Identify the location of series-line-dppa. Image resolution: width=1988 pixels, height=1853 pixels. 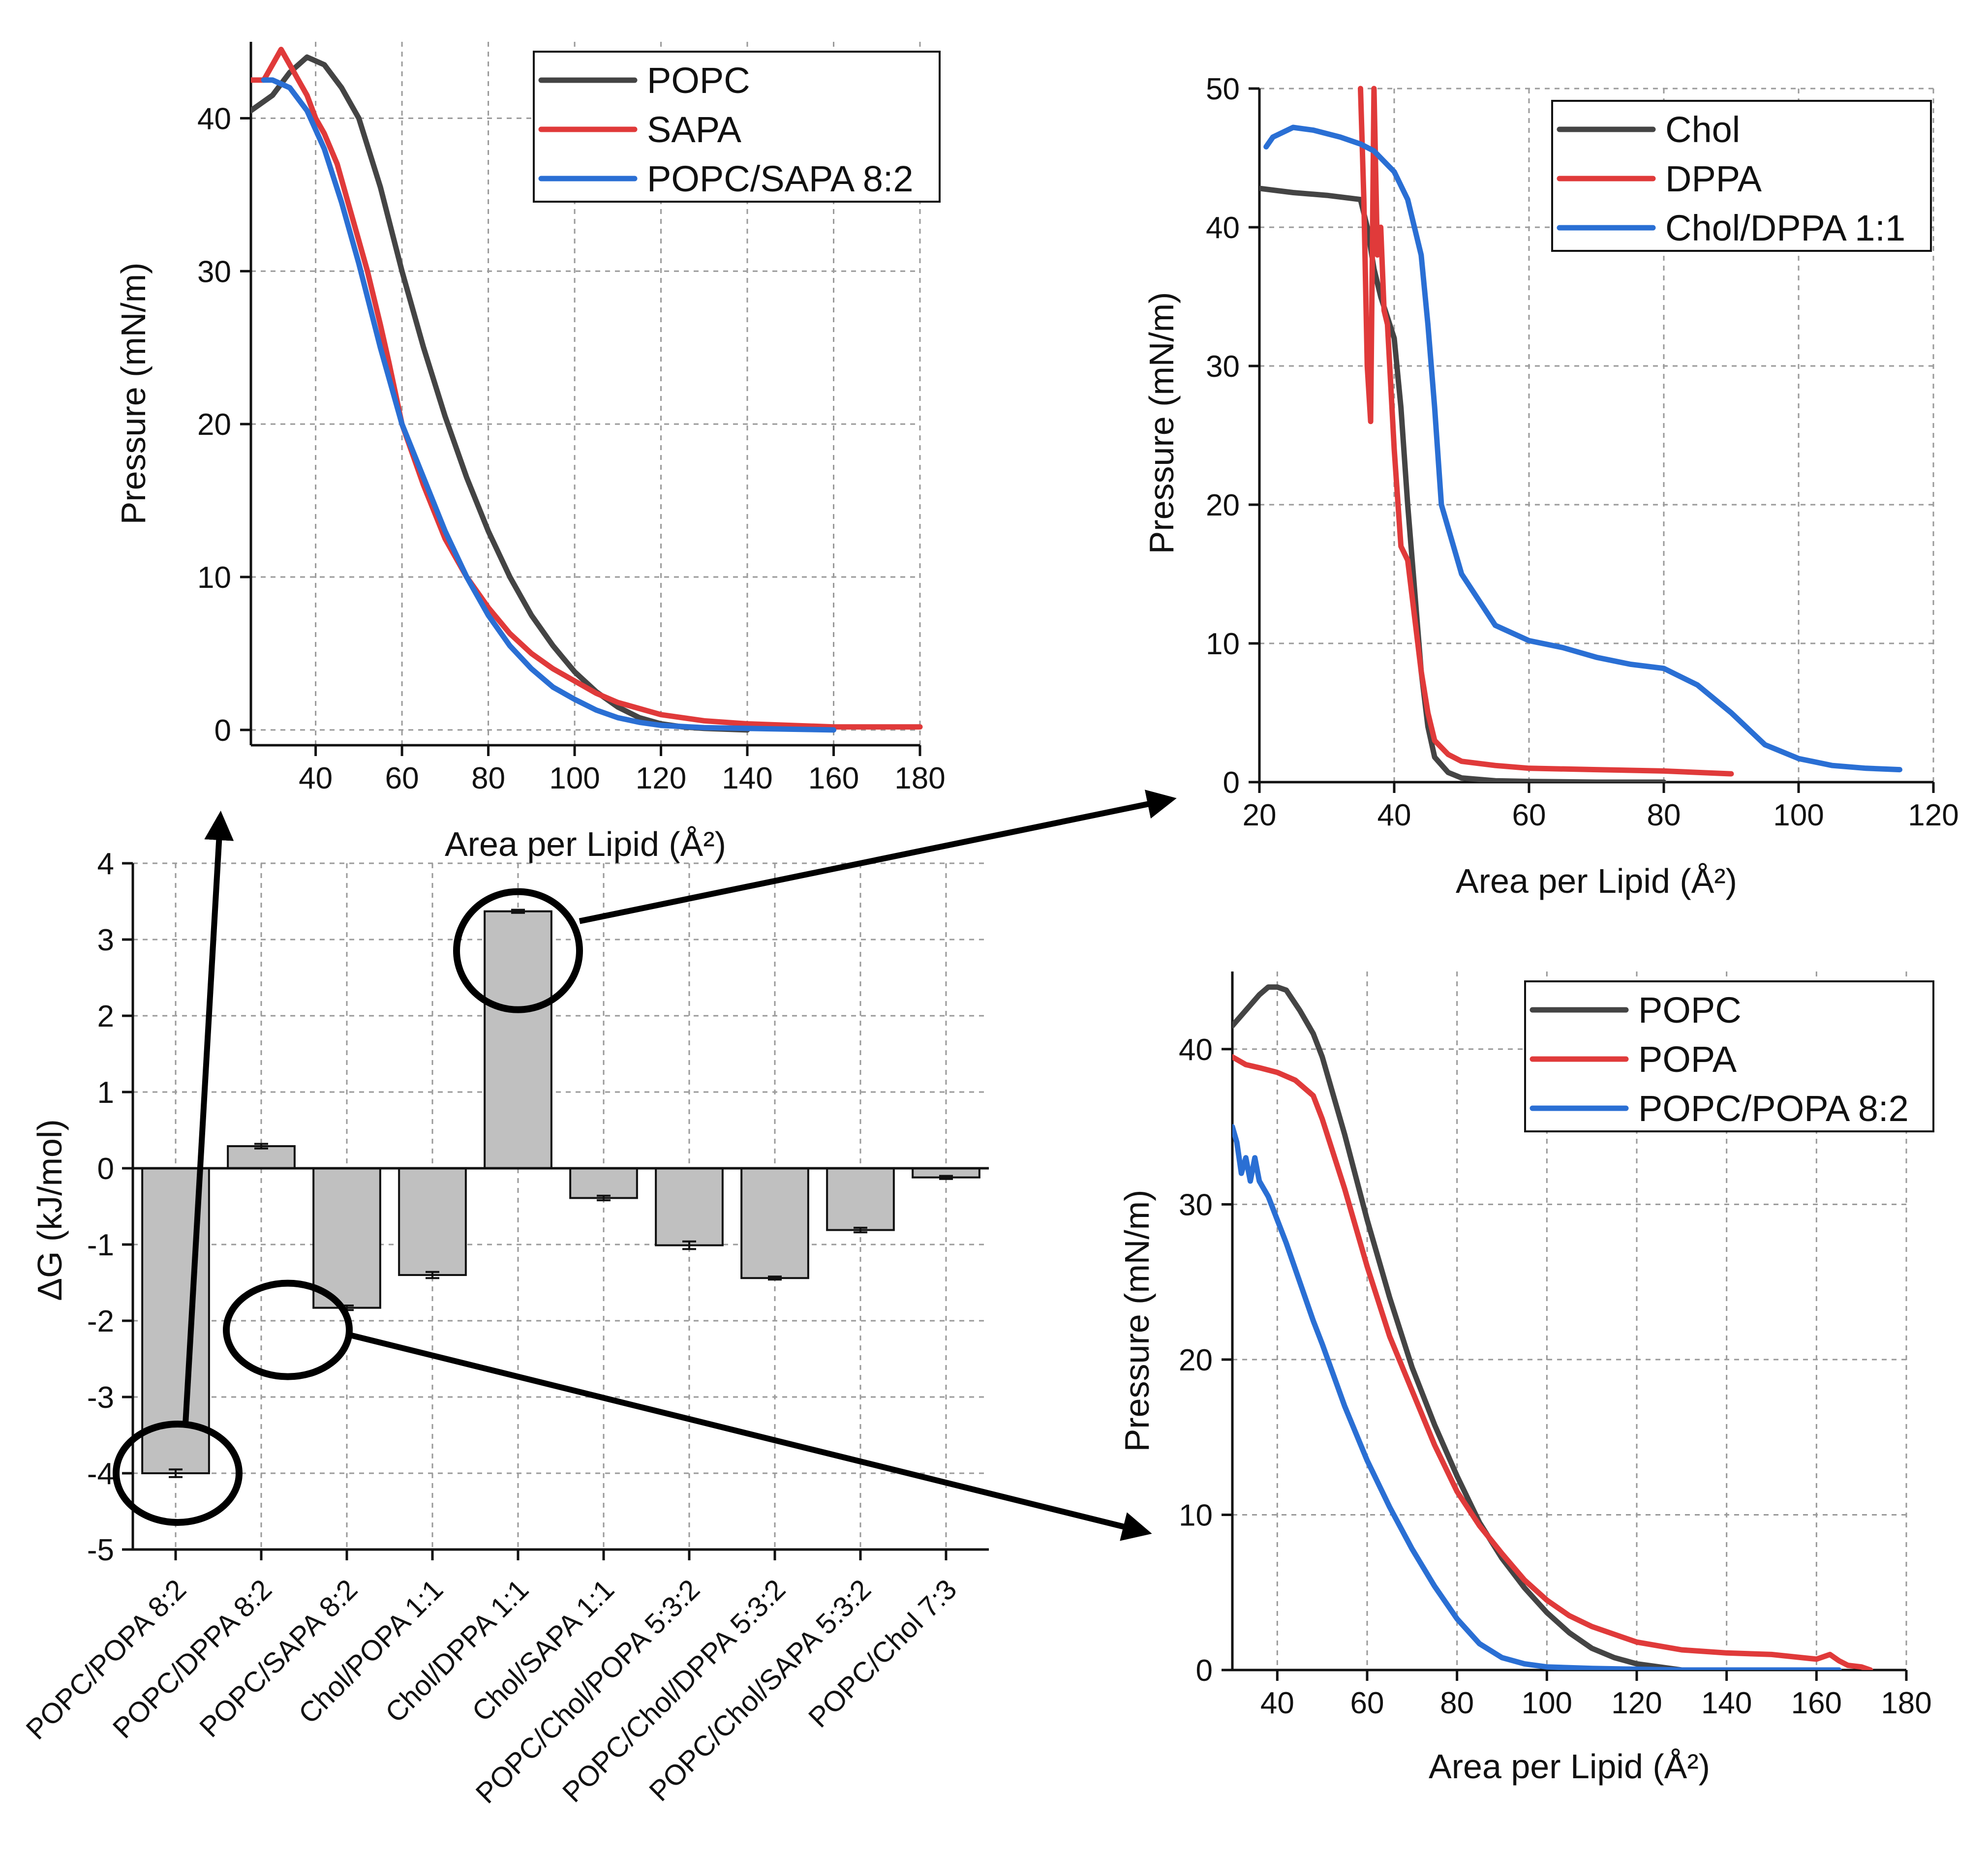
(1546, 431).